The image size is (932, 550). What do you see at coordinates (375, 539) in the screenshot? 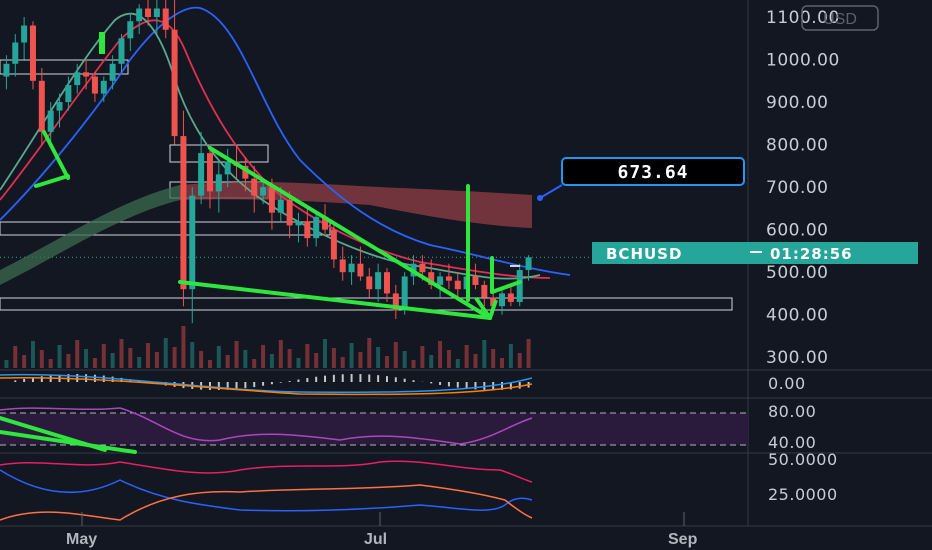
I see `month-label: Jul` at bounding box center [375, 539].